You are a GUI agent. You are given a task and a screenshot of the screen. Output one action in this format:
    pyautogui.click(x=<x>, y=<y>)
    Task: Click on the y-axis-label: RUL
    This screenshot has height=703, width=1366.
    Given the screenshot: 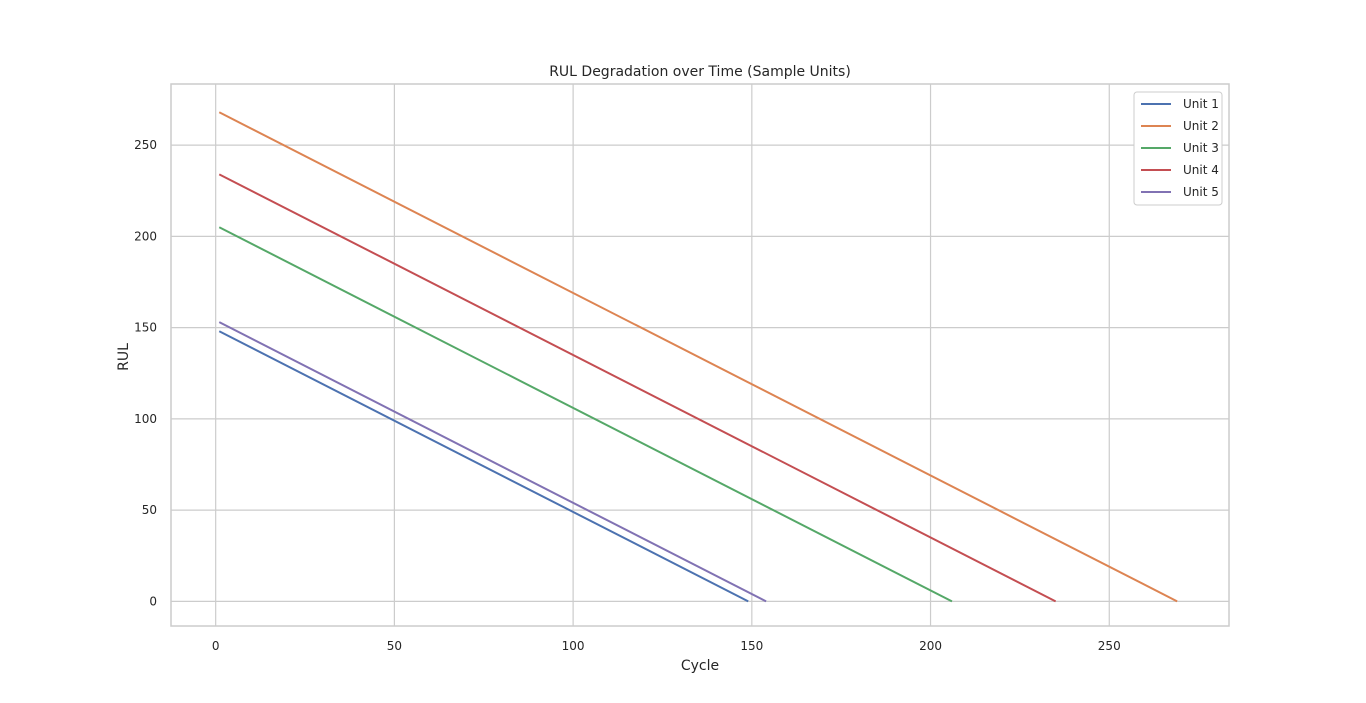 What is the action you would take?
    pyautogui.click(x=124, y=357)
    